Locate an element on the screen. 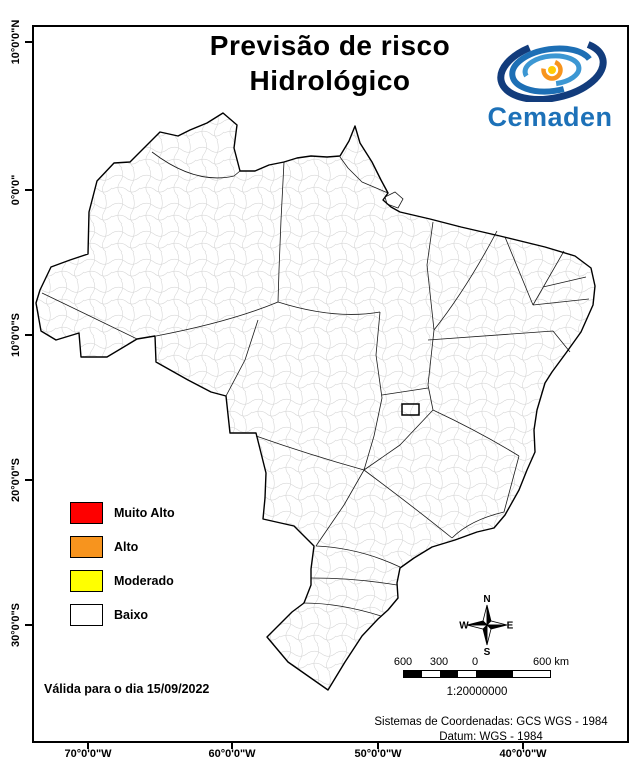  legend-item: Baixo is located at coordinates (122, 615).